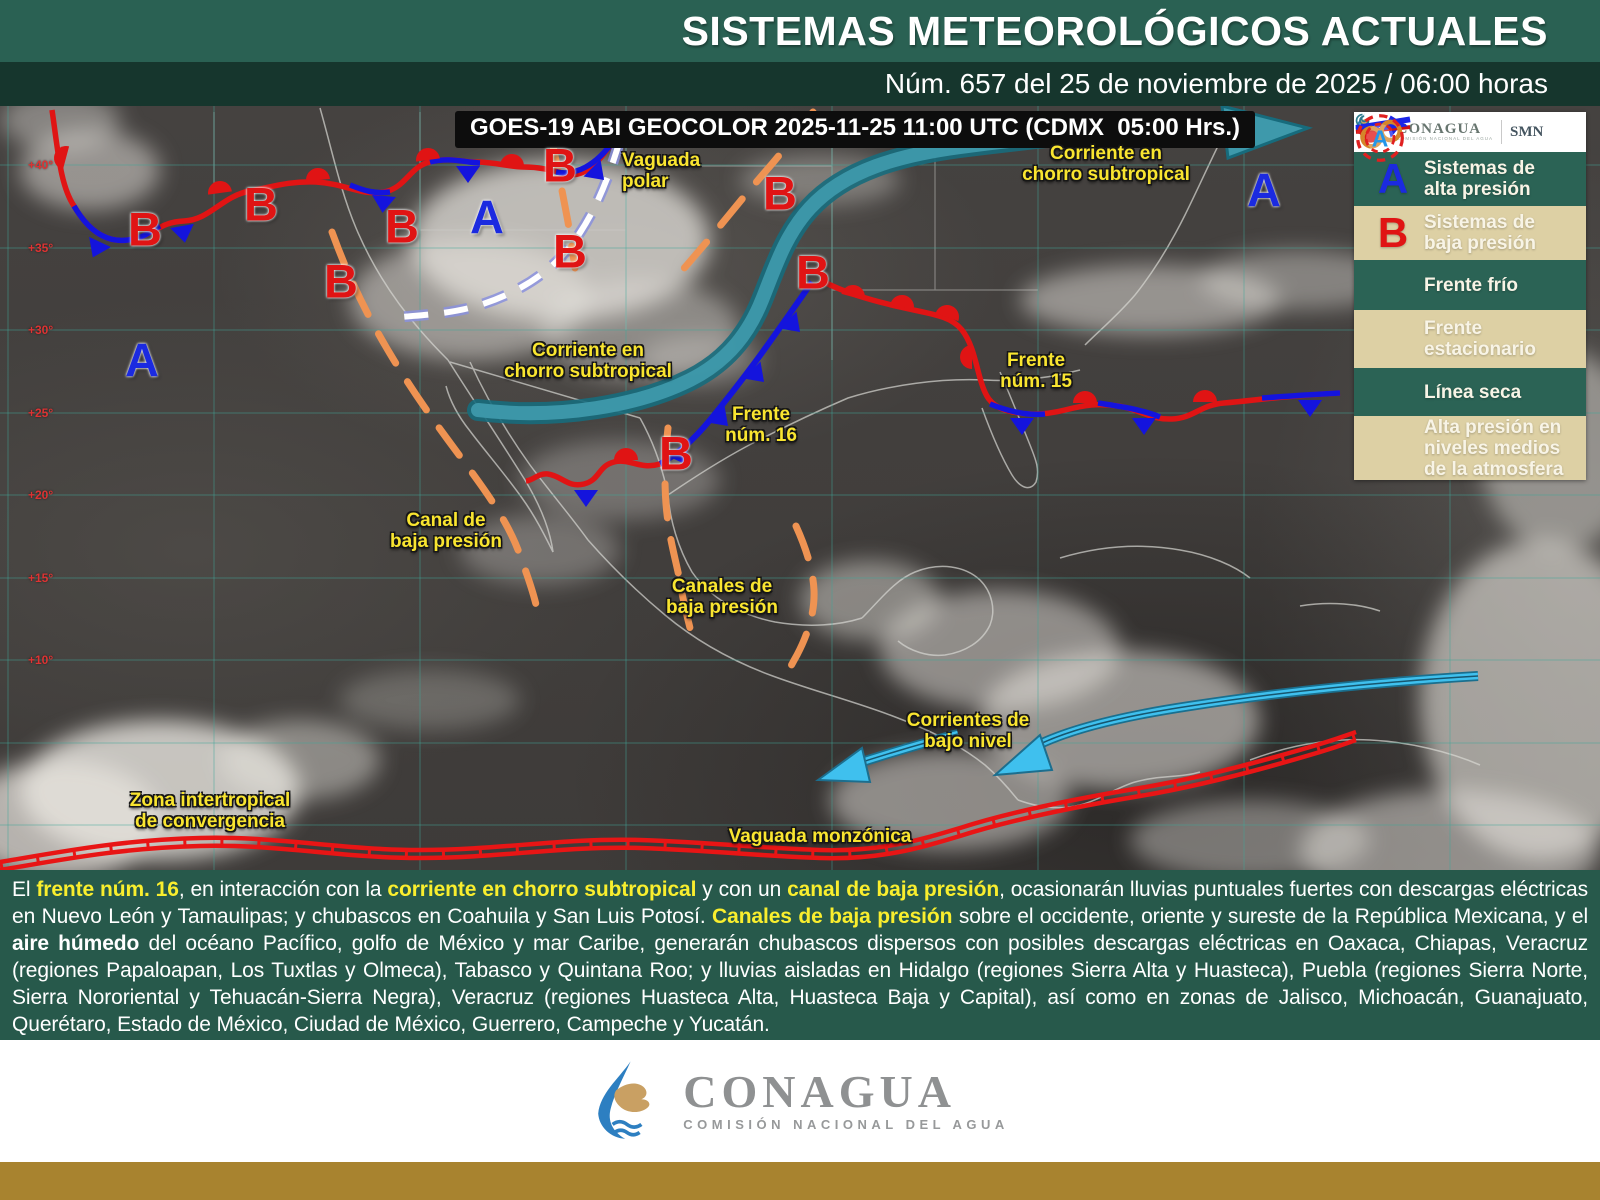 The height and width of the screenshot is (1200, 1600). I want to click on legend-item: Línea seca, so click(1470, 267).